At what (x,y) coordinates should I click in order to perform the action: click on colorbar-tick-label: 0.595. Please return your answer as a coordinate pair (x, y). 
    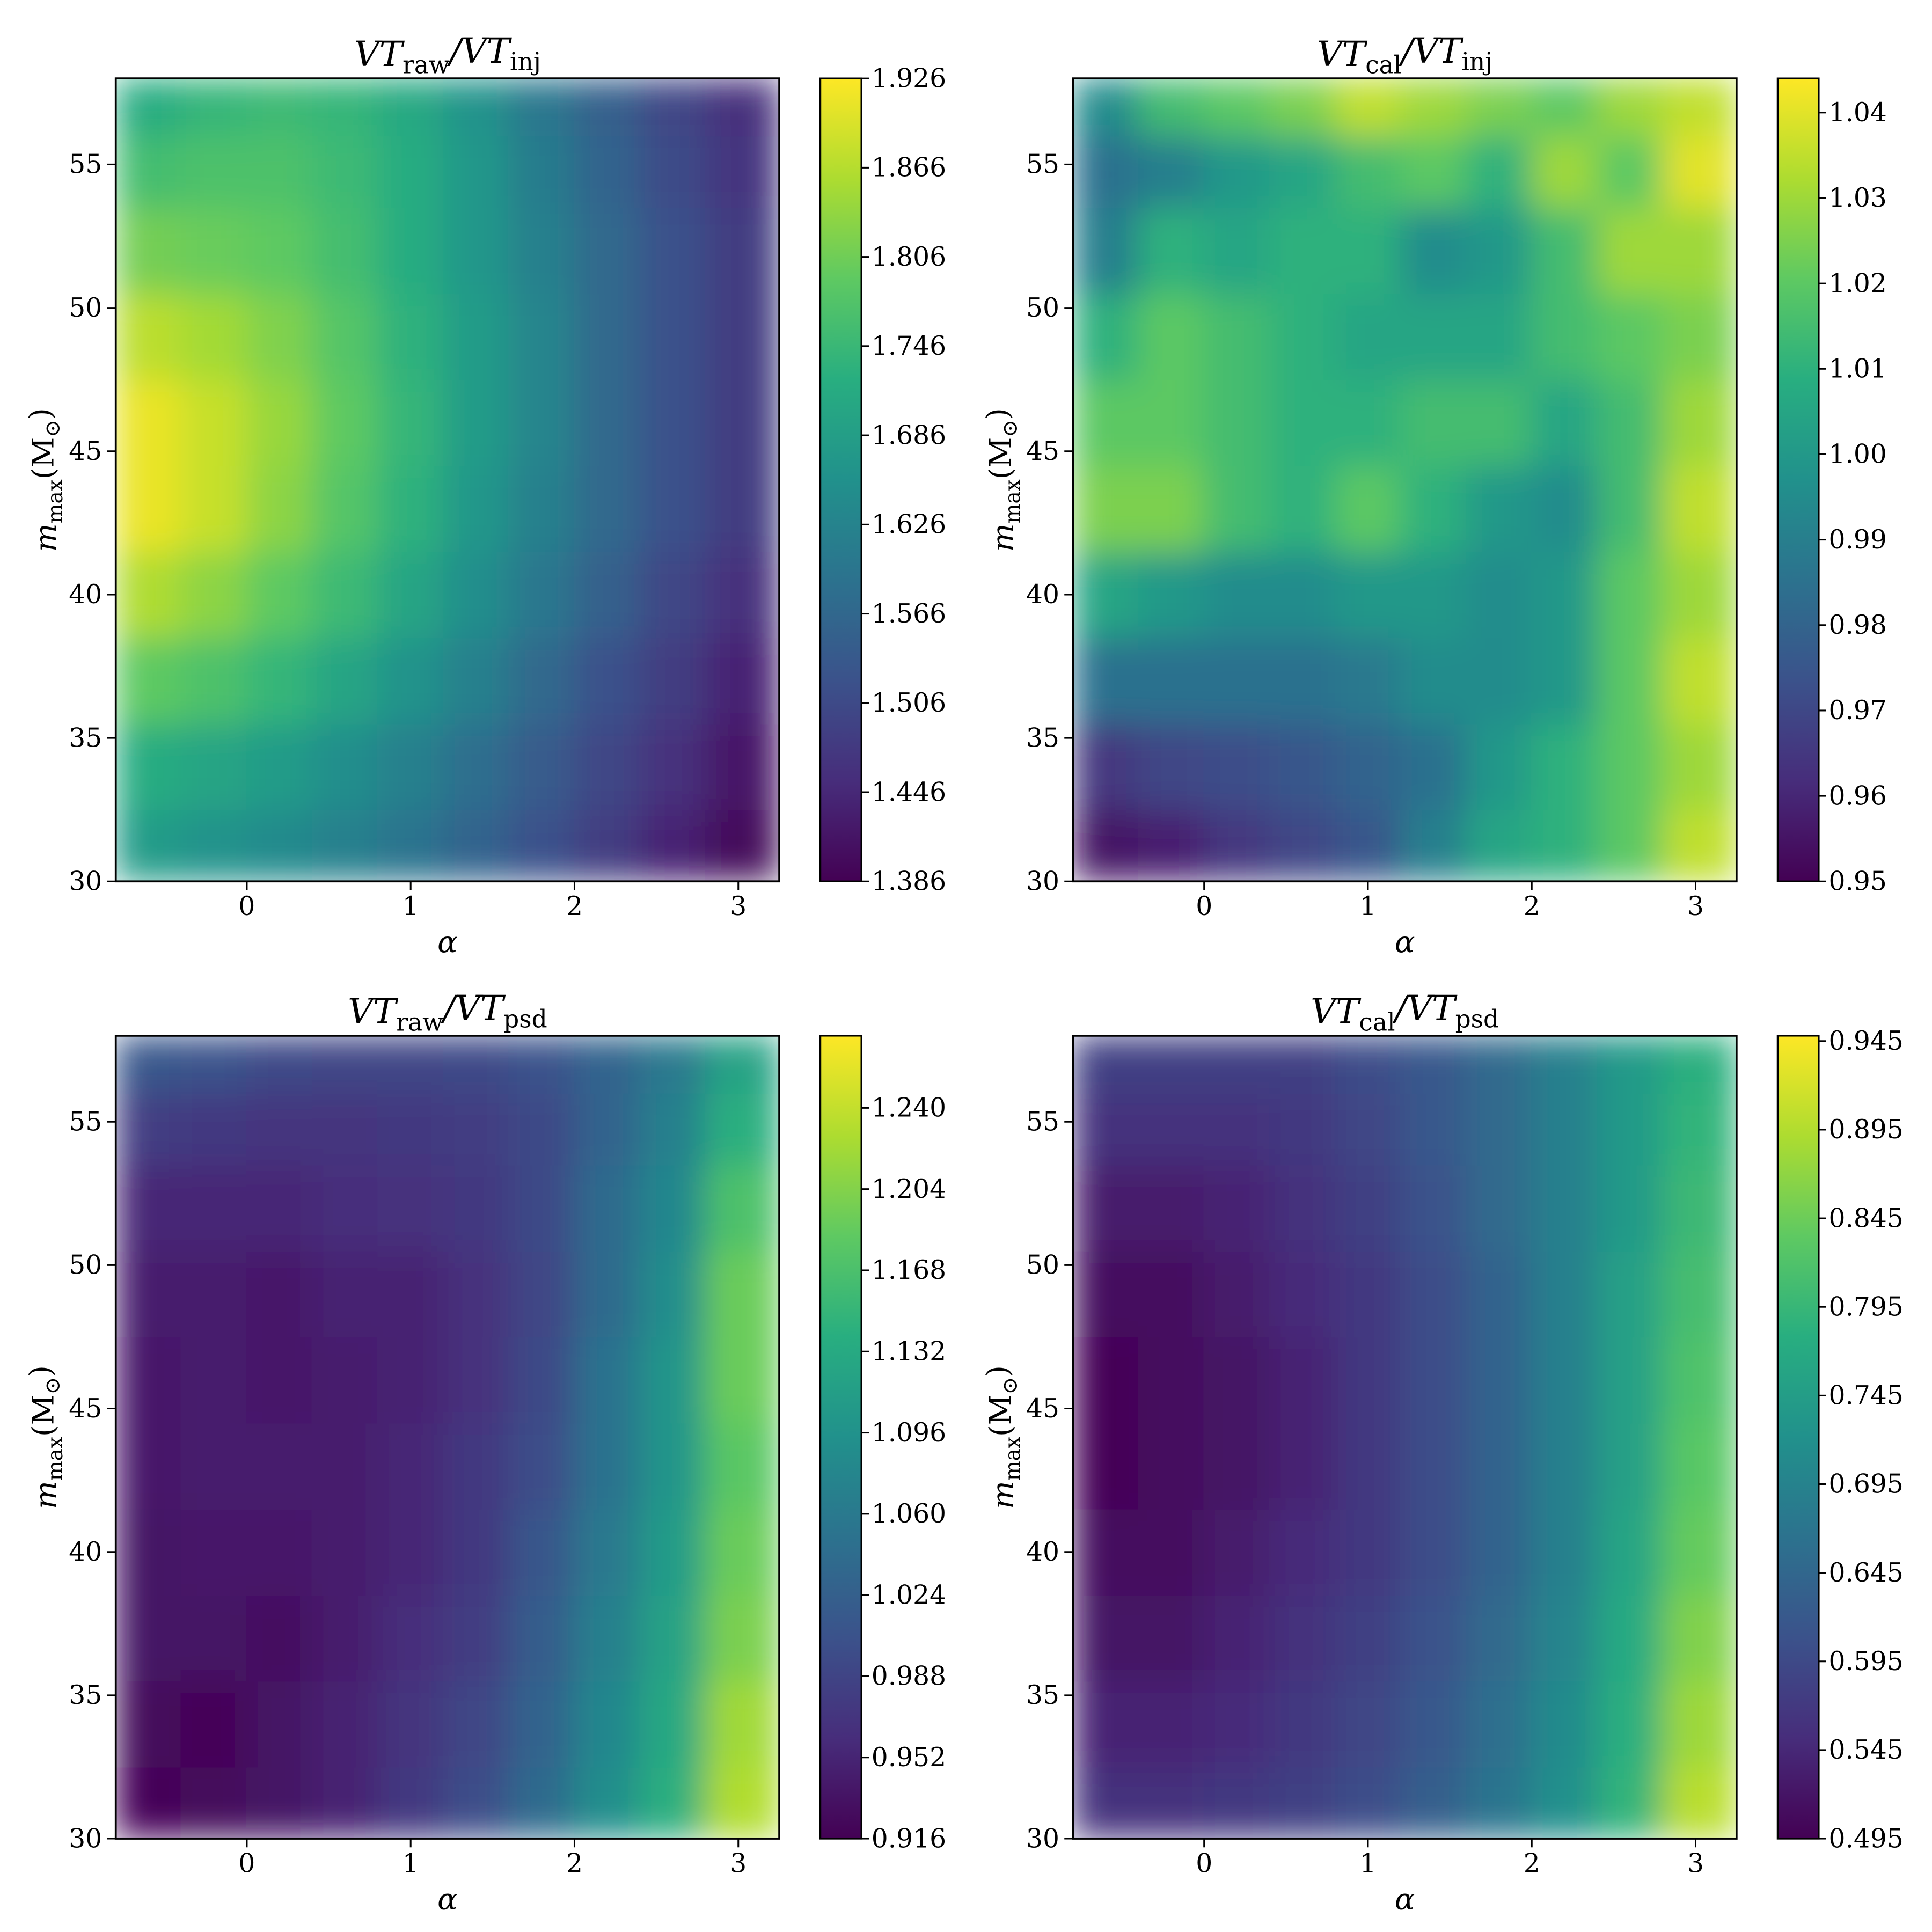
    Looking at the image, I should click on (1865, 1661).